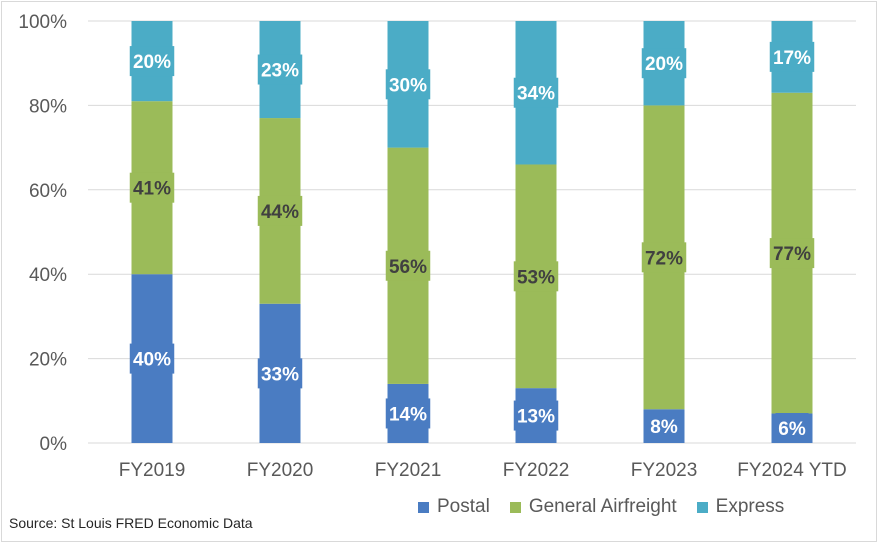  I want to click on legend-label: Postal, so click(463, 506).